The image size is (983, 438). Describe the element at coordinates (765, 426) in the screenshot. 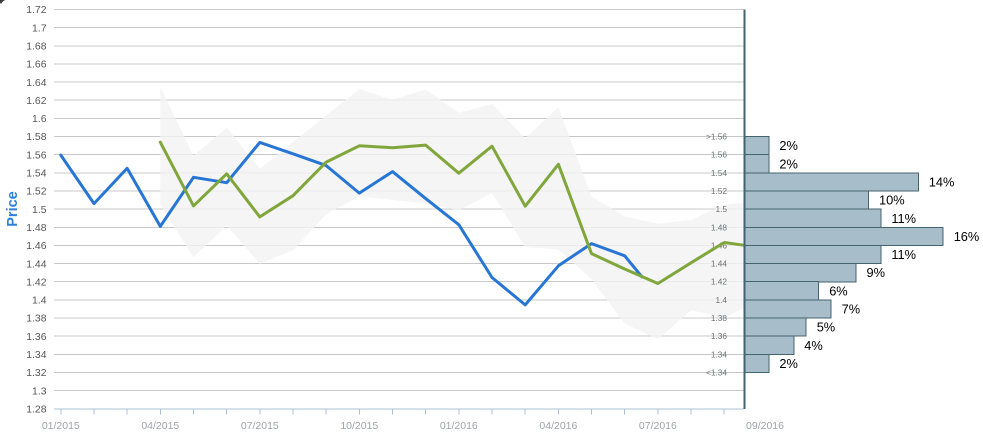

I see `svg-text: 09/2016` at that location.